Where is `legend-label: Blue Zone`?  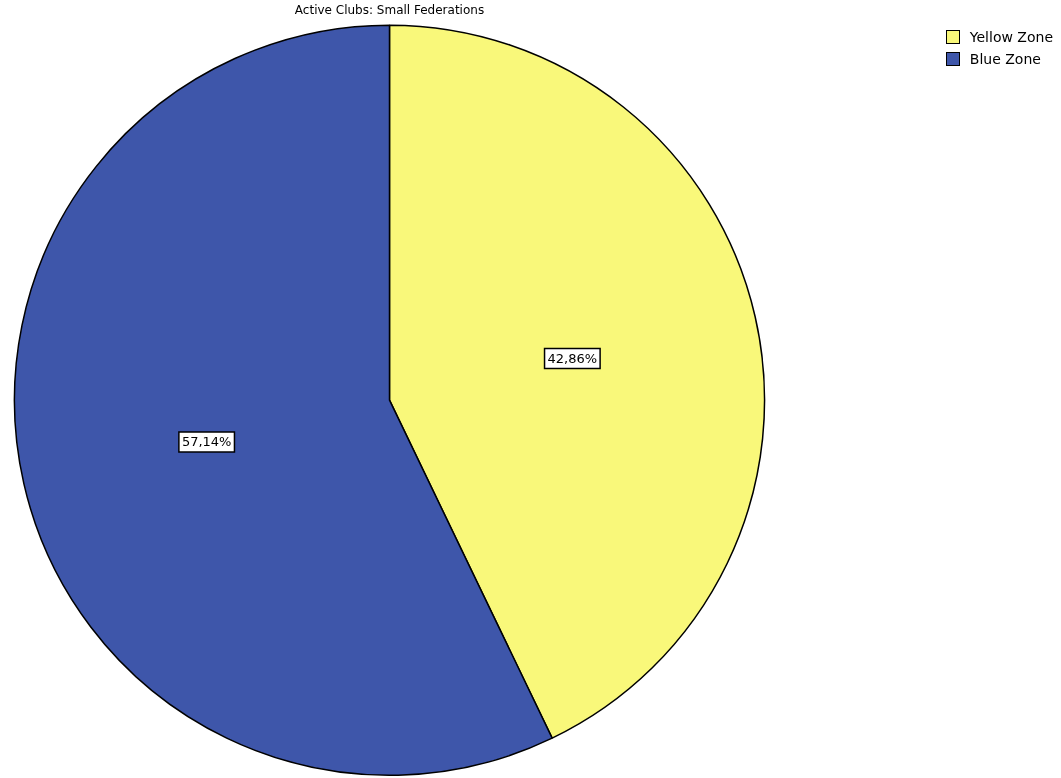
legend-label: Blue Zone is located at coordinates (1005, 59).